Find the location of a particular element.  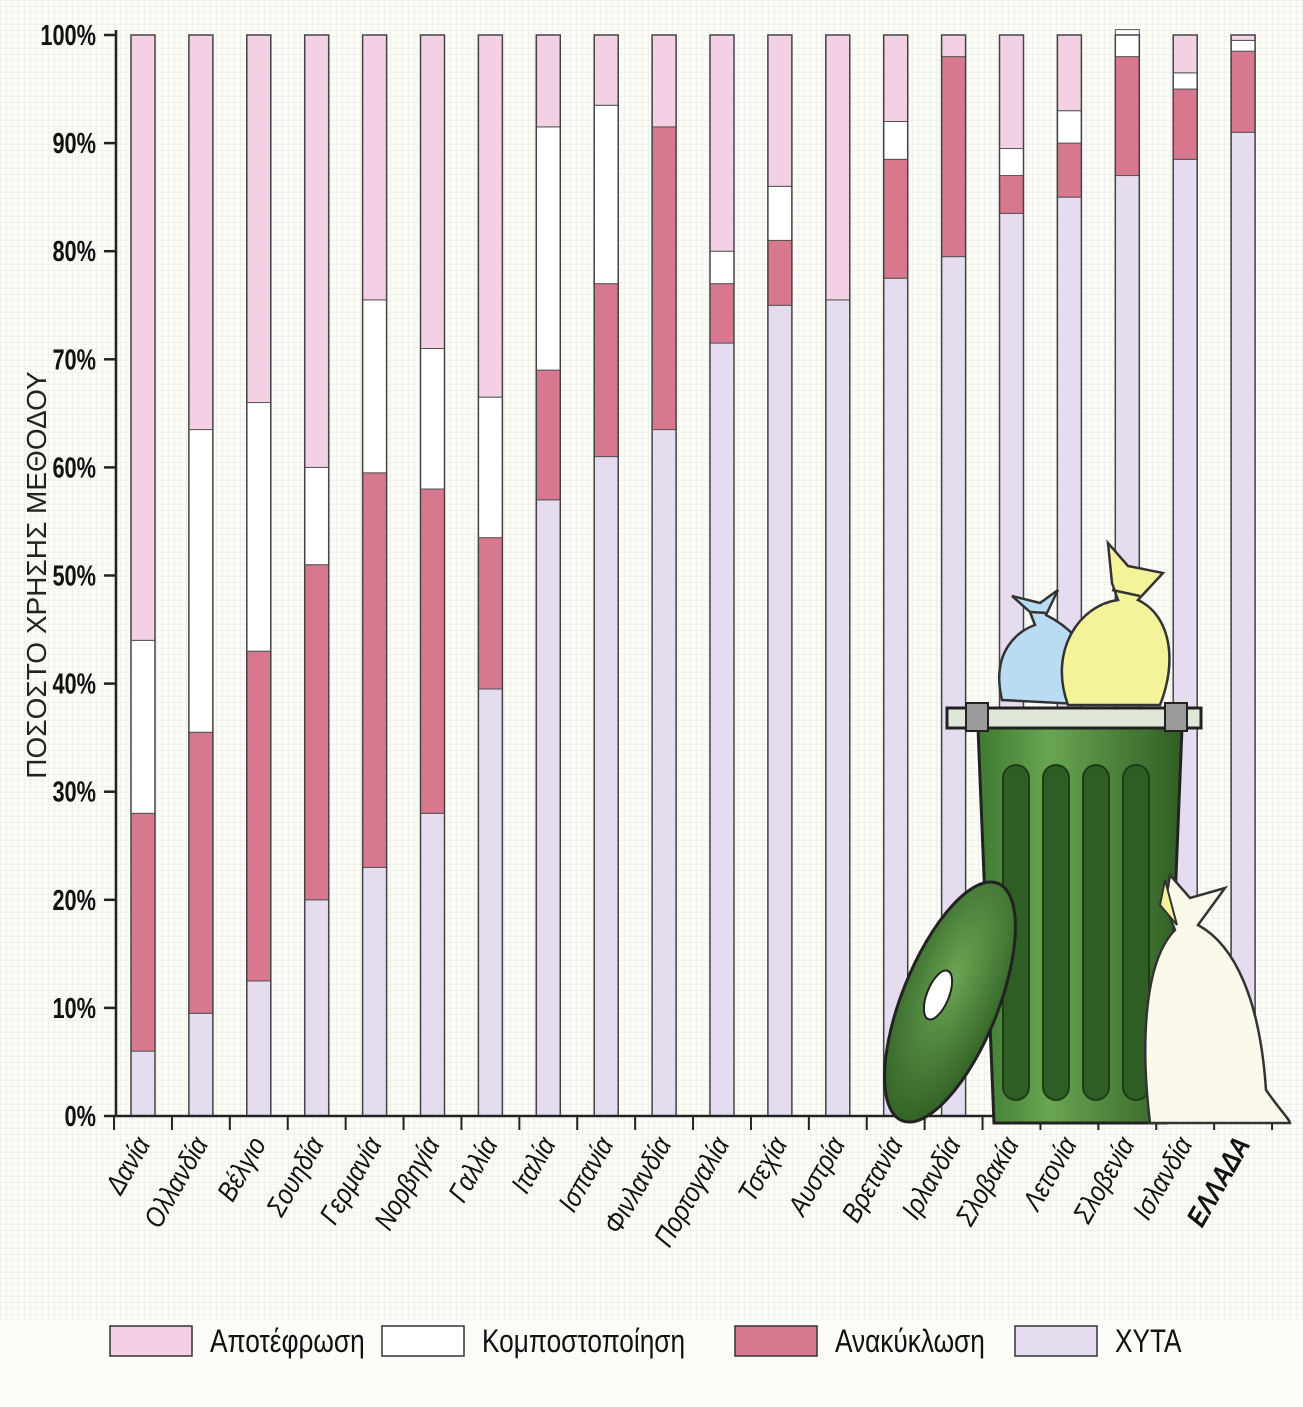

trash-can-icon is located at coordinates (1074, 913).